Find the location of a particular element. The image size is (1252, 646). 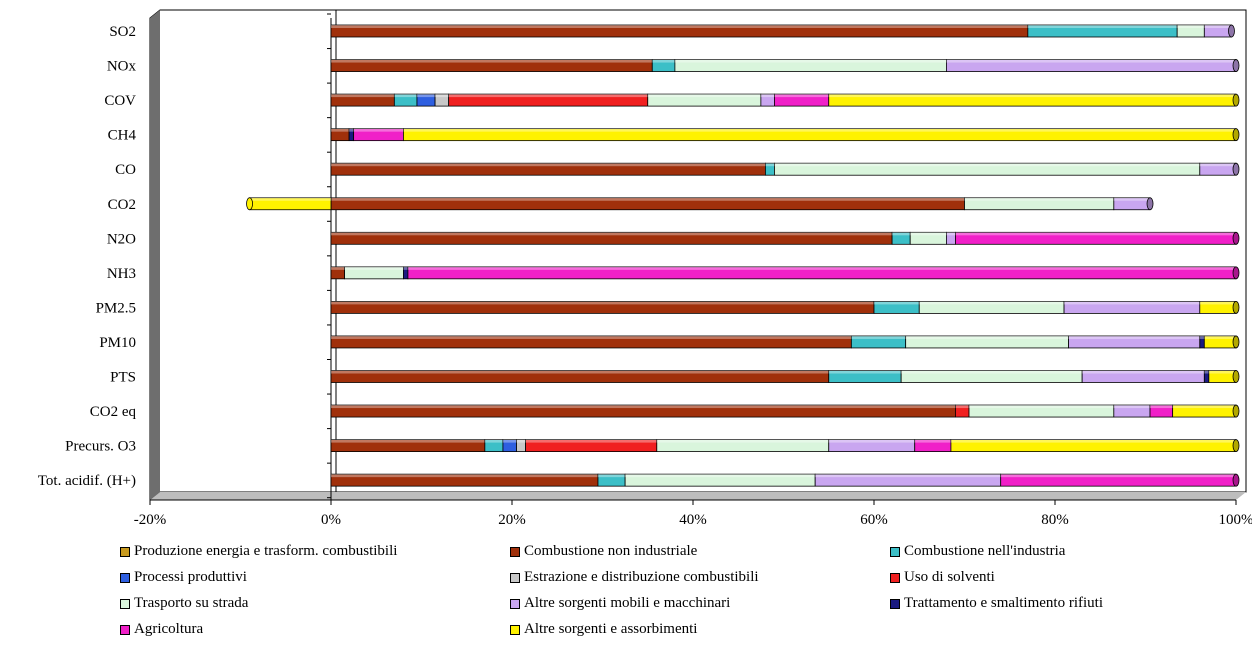

legend-label: Uso di solventi is located at coordinates (949, 577).